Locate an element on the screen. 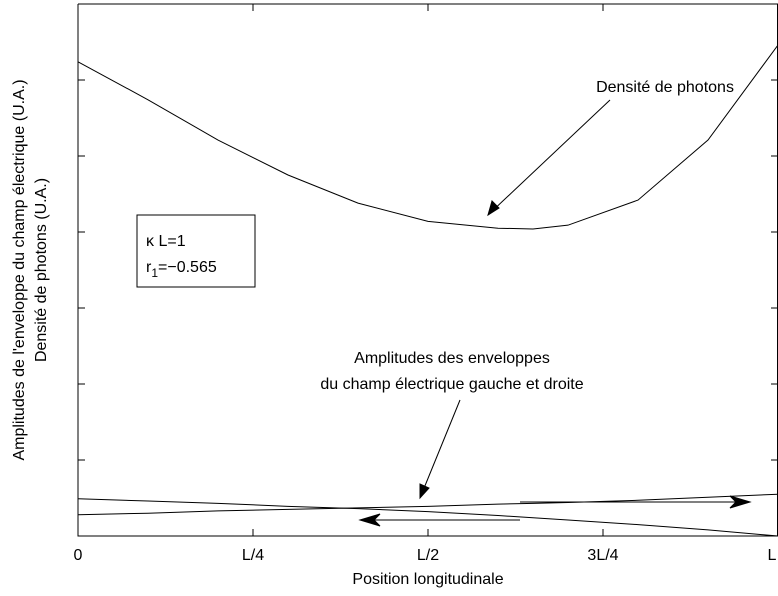  param-text: r1=−0.565 is located at coordinates (181, 269).